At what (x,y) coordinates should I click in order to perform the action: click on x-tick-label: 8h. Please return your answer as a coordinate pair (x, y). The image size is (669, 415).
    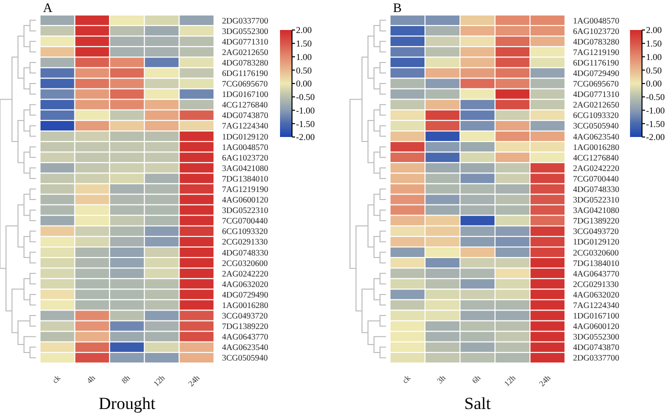
    Looking at the image, I should click on (126, 379).